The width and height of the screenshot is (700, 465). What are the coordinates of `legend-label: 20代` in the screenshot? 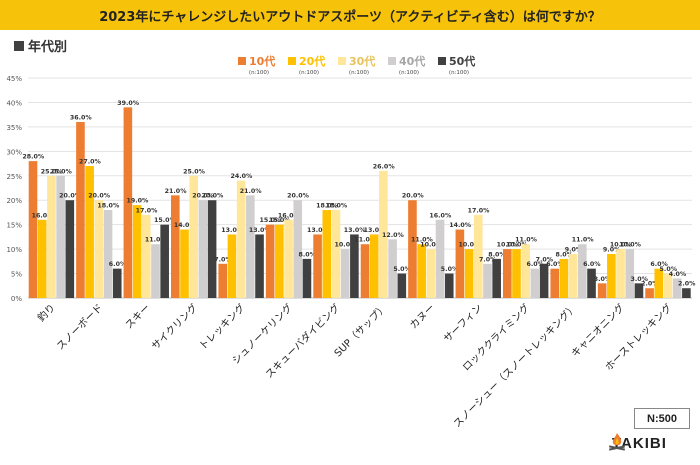 It's located at (312, 61).